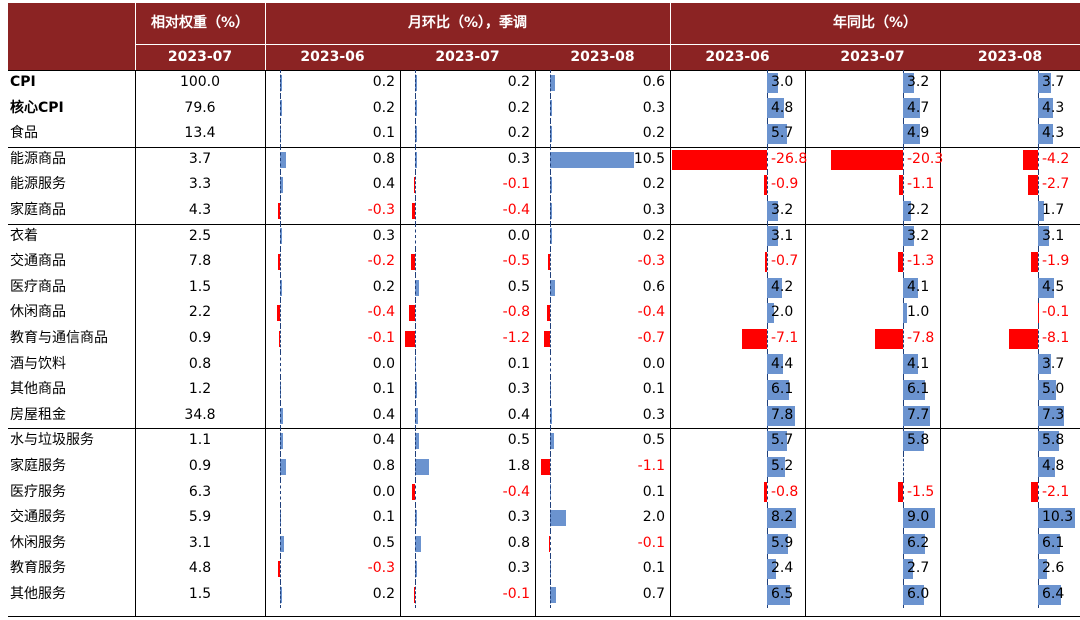 Image resolution: width=1080 pixels, height=620 pixels. What do you see at coordinates (789, 158) in the screenshot?
I see `yoy-value: -26.8` at bounding box center [789, 158].